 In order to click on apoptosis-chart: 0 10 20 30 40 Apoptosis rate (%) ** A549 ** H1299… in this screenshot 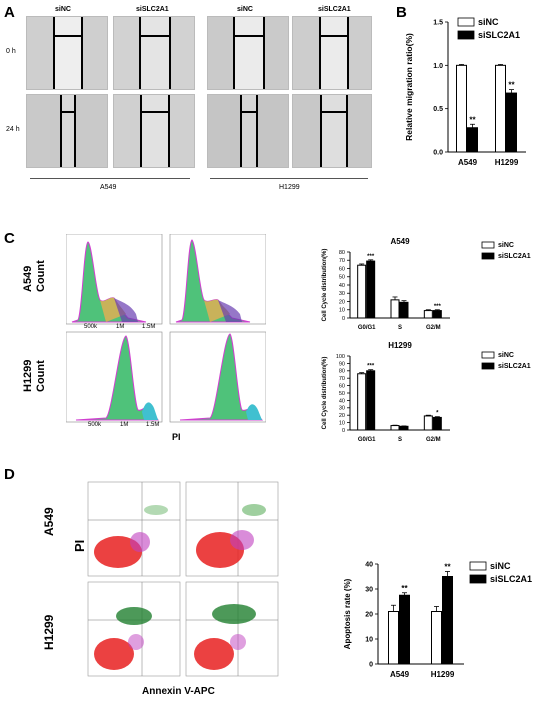, I will do `click(437, 620)`.